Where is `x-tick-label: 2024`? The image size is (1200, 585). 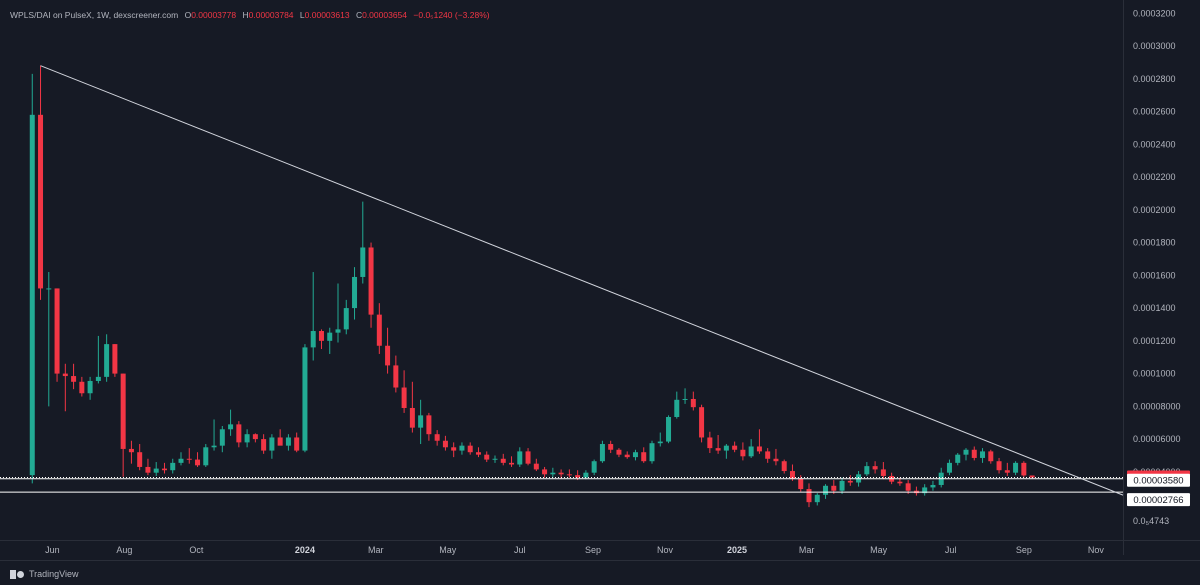 x-tick-label: 2024 is located at coordinates (305, 550).